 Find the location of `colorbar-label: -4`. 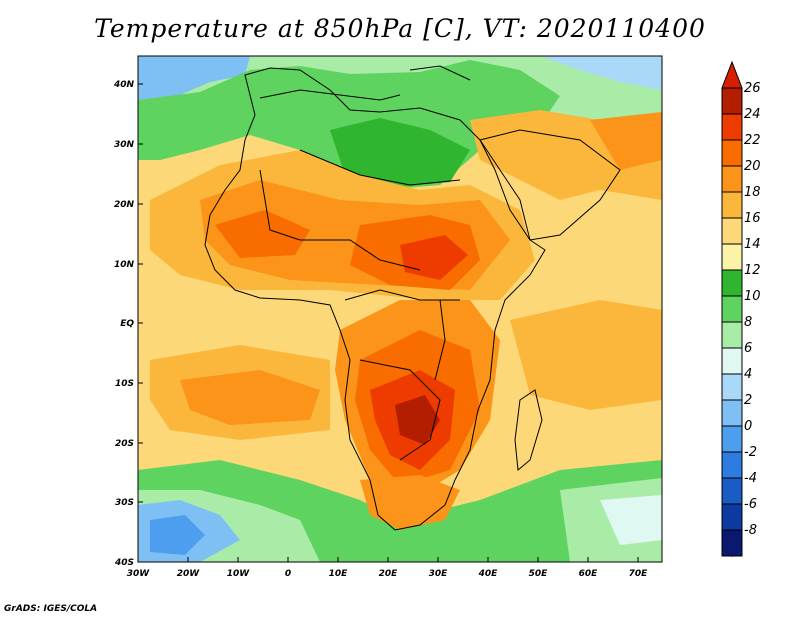

colorbar-label: -4 is located at coordinates (750, 478).